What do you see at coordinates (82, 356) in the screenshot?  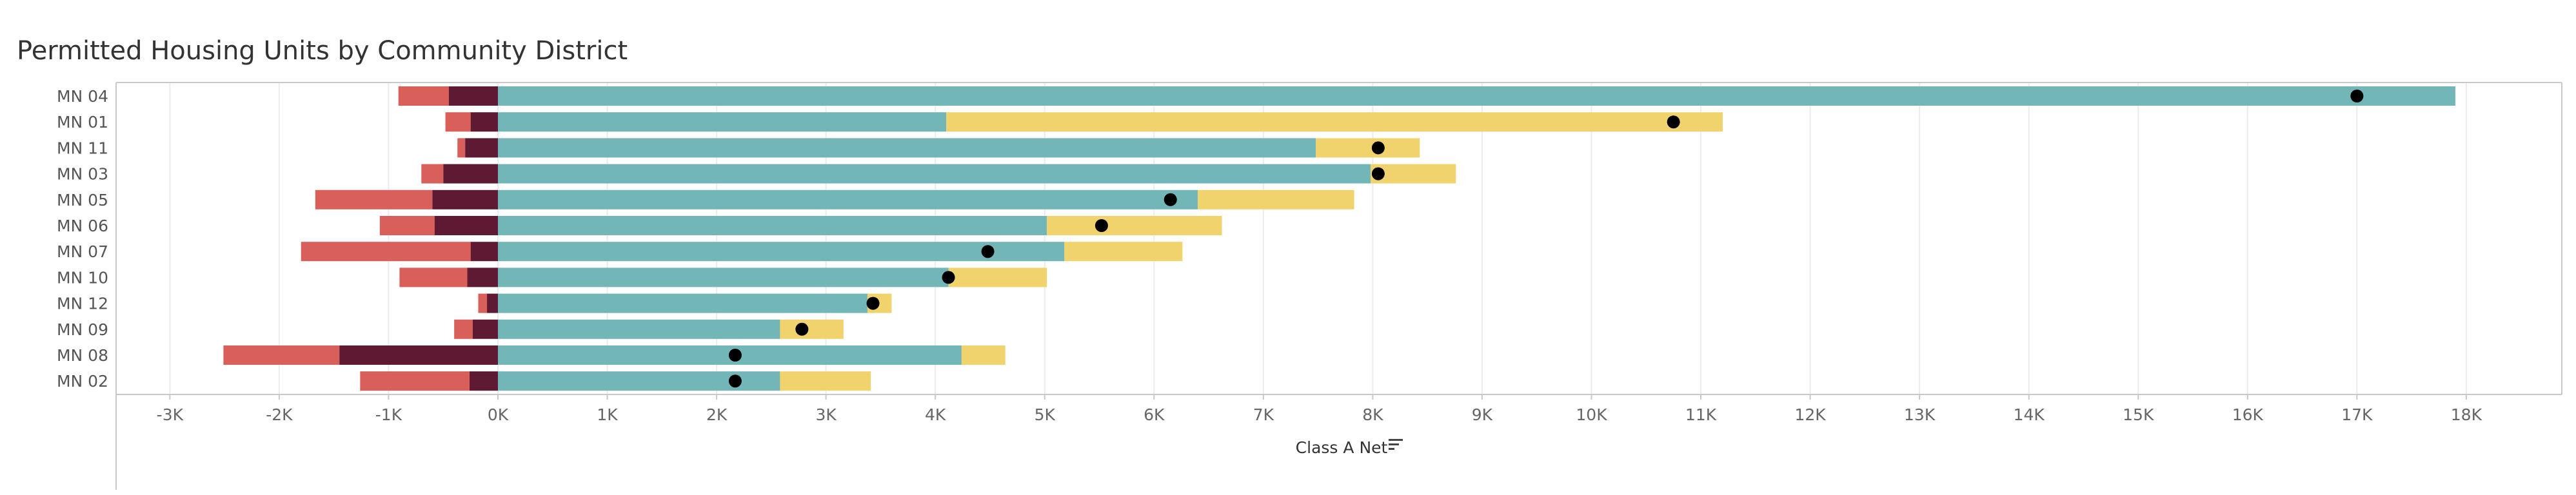 I see `category-label: MN 08` at bounding box center [82, 356].